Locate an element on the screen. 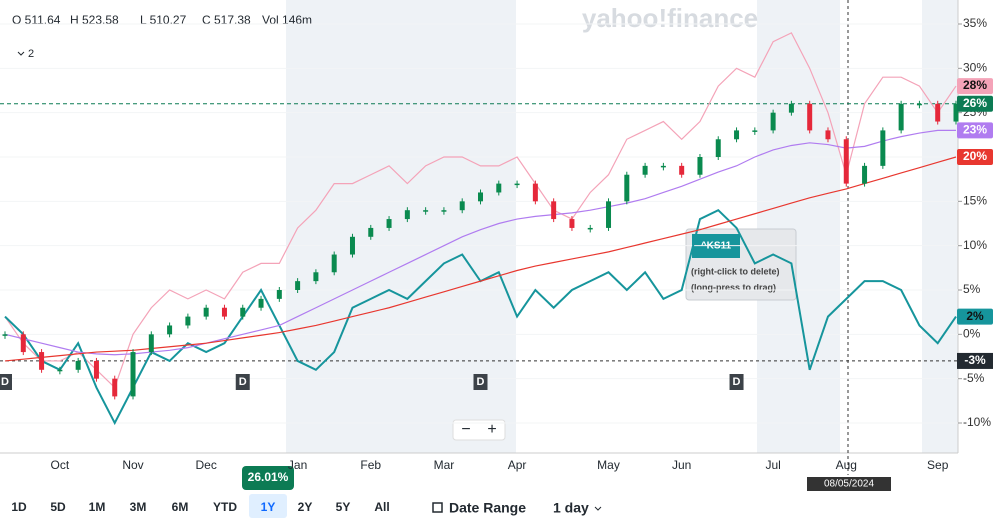  y-tick-label: 30% is located at coordinates (975, 68).